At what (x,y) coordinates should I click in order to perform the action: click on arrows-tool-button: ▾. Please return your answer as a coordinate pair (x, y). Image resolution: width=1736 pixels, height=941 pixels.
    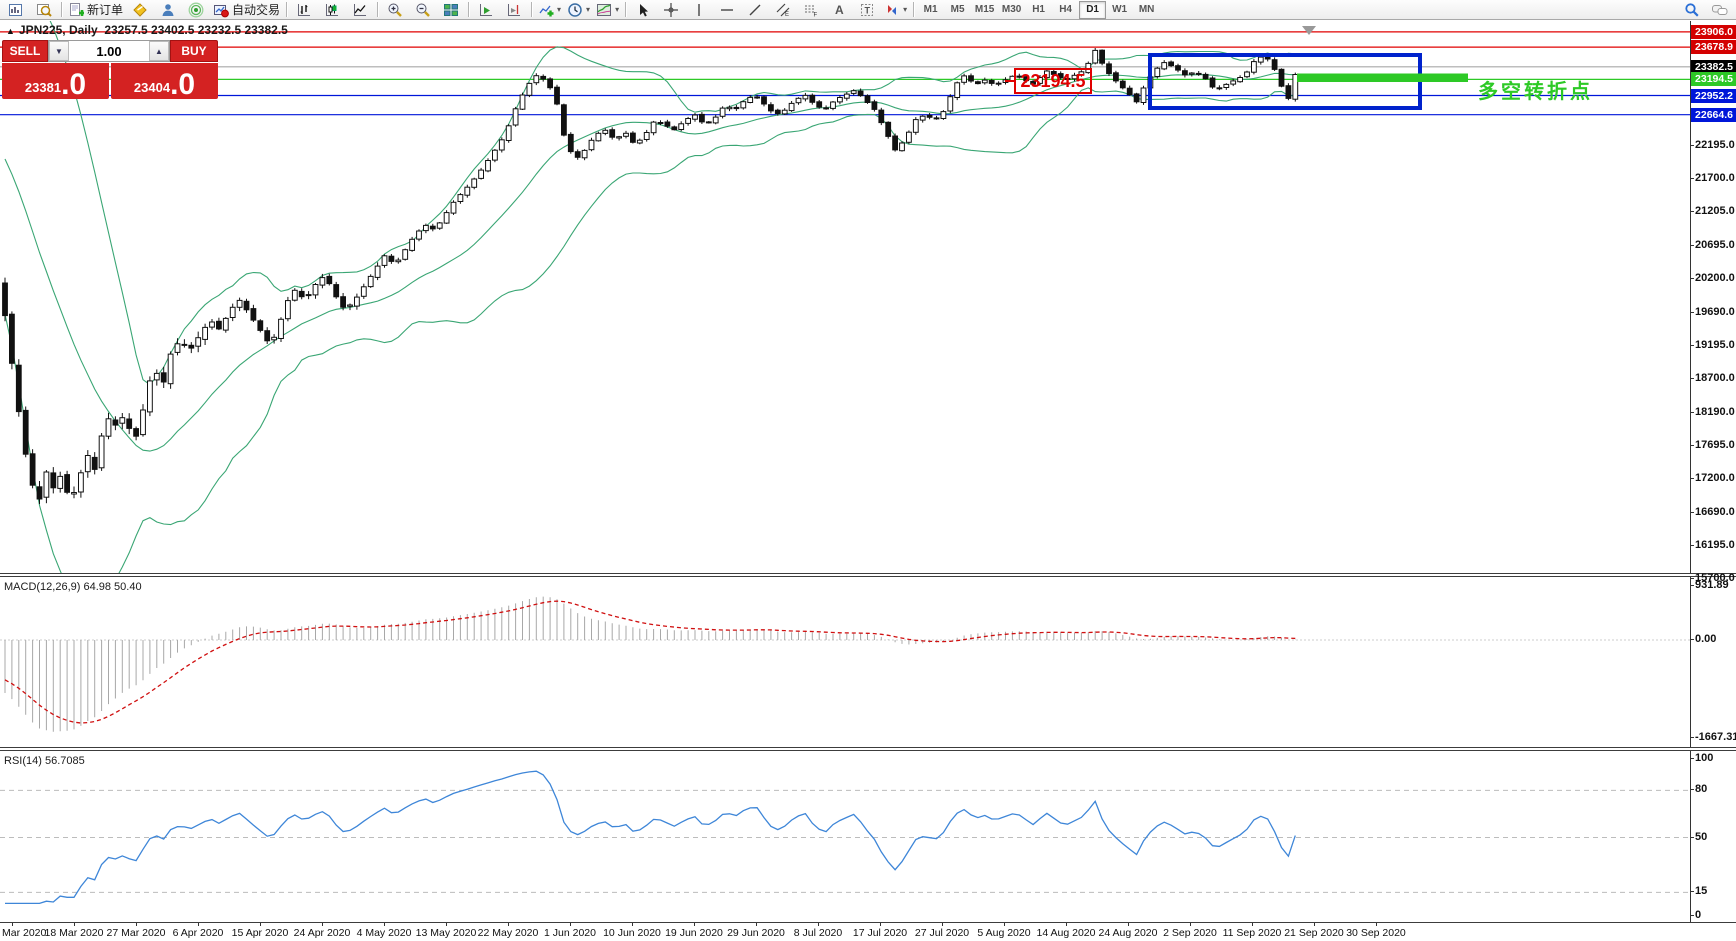
    Looking at the image, I should click on (895, 10).